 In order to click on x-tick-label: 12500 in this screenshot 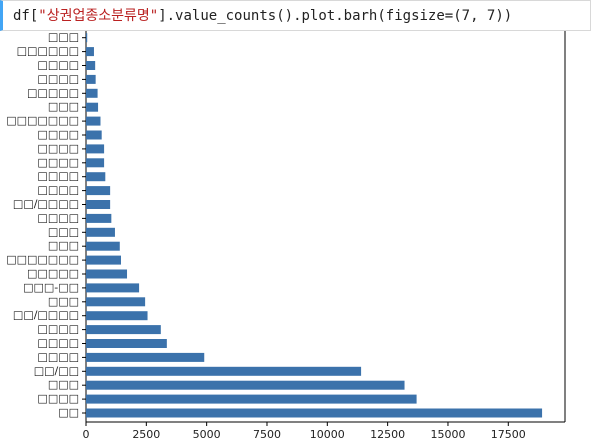, I will do `click(387, 434)`.